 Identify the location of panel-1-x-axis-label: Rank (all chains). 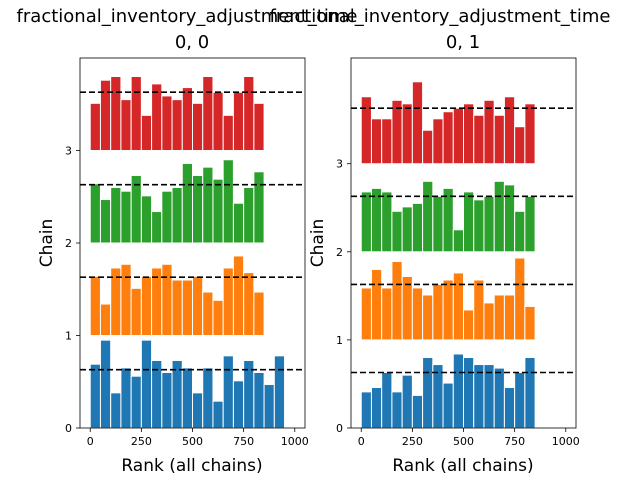
(462, 466).